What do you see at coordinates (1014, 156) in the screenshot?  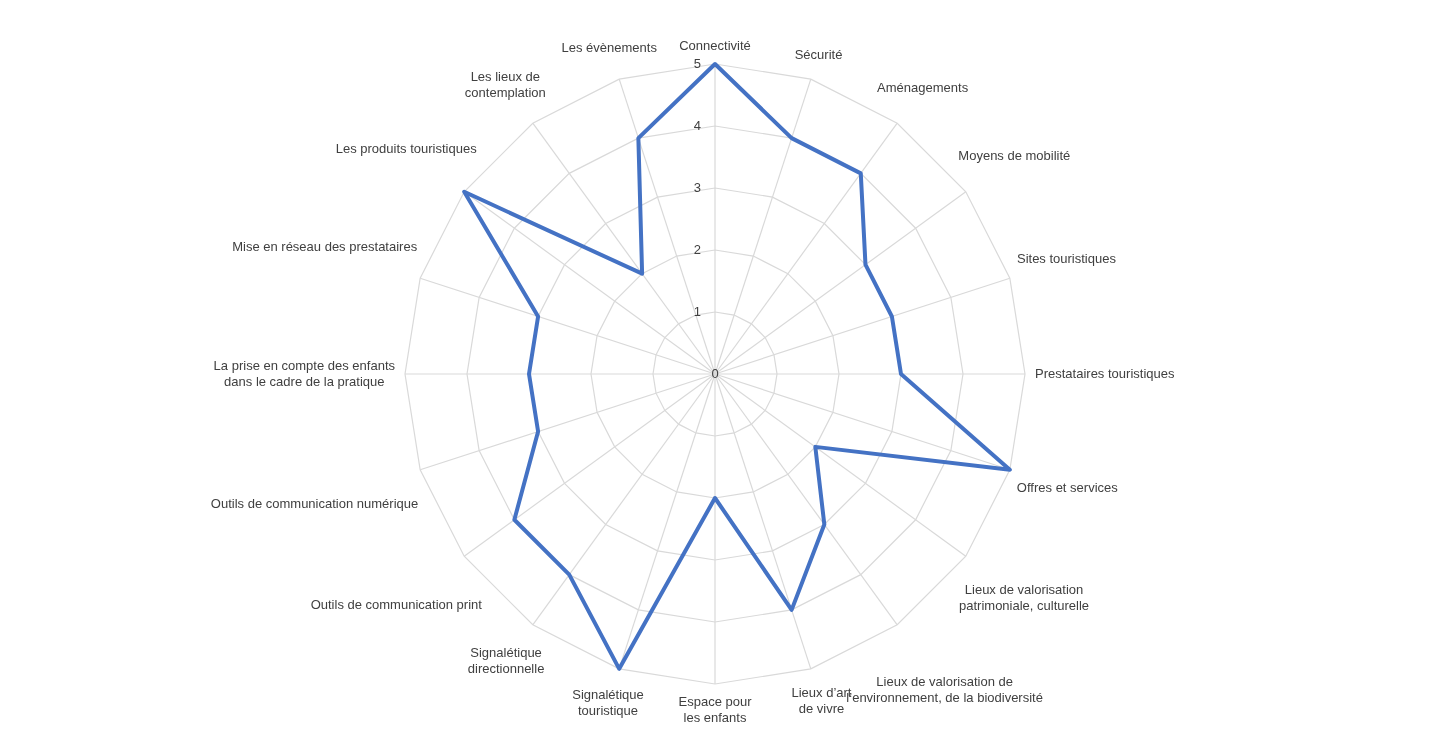 I see `spoke-label: Moyens de mobilité` at bounding box center [1014, 156].